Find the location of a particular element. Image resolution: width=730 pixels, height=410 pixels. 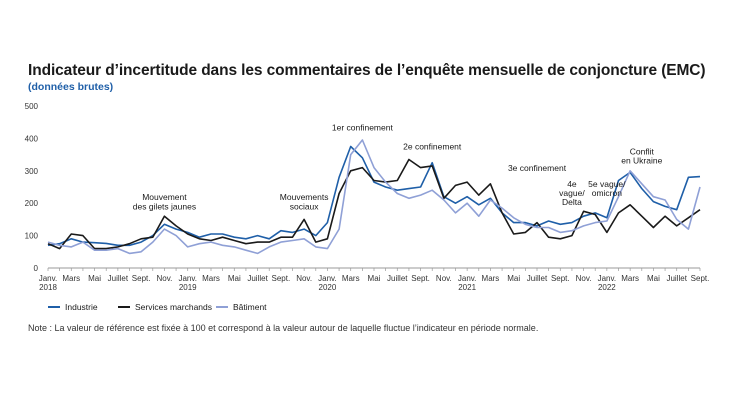

y-tick-label: 200 is located at coordinates (32, 203).